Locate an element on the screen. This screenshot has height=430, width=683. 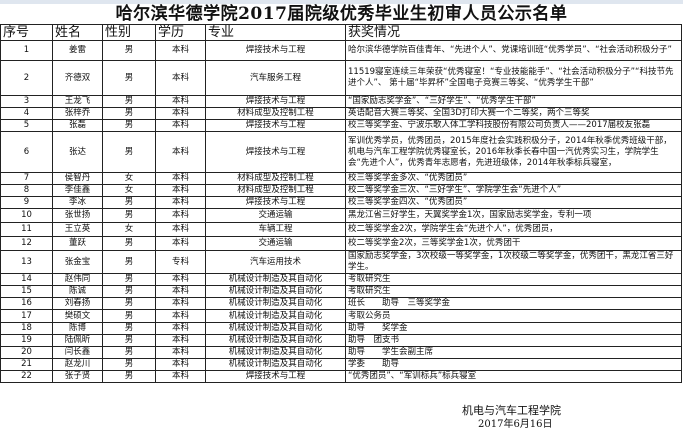
table-row: 18 陈博男本科 机械设计制造及其自动化 助导 奖学金 is located at coordinates (341, 328).